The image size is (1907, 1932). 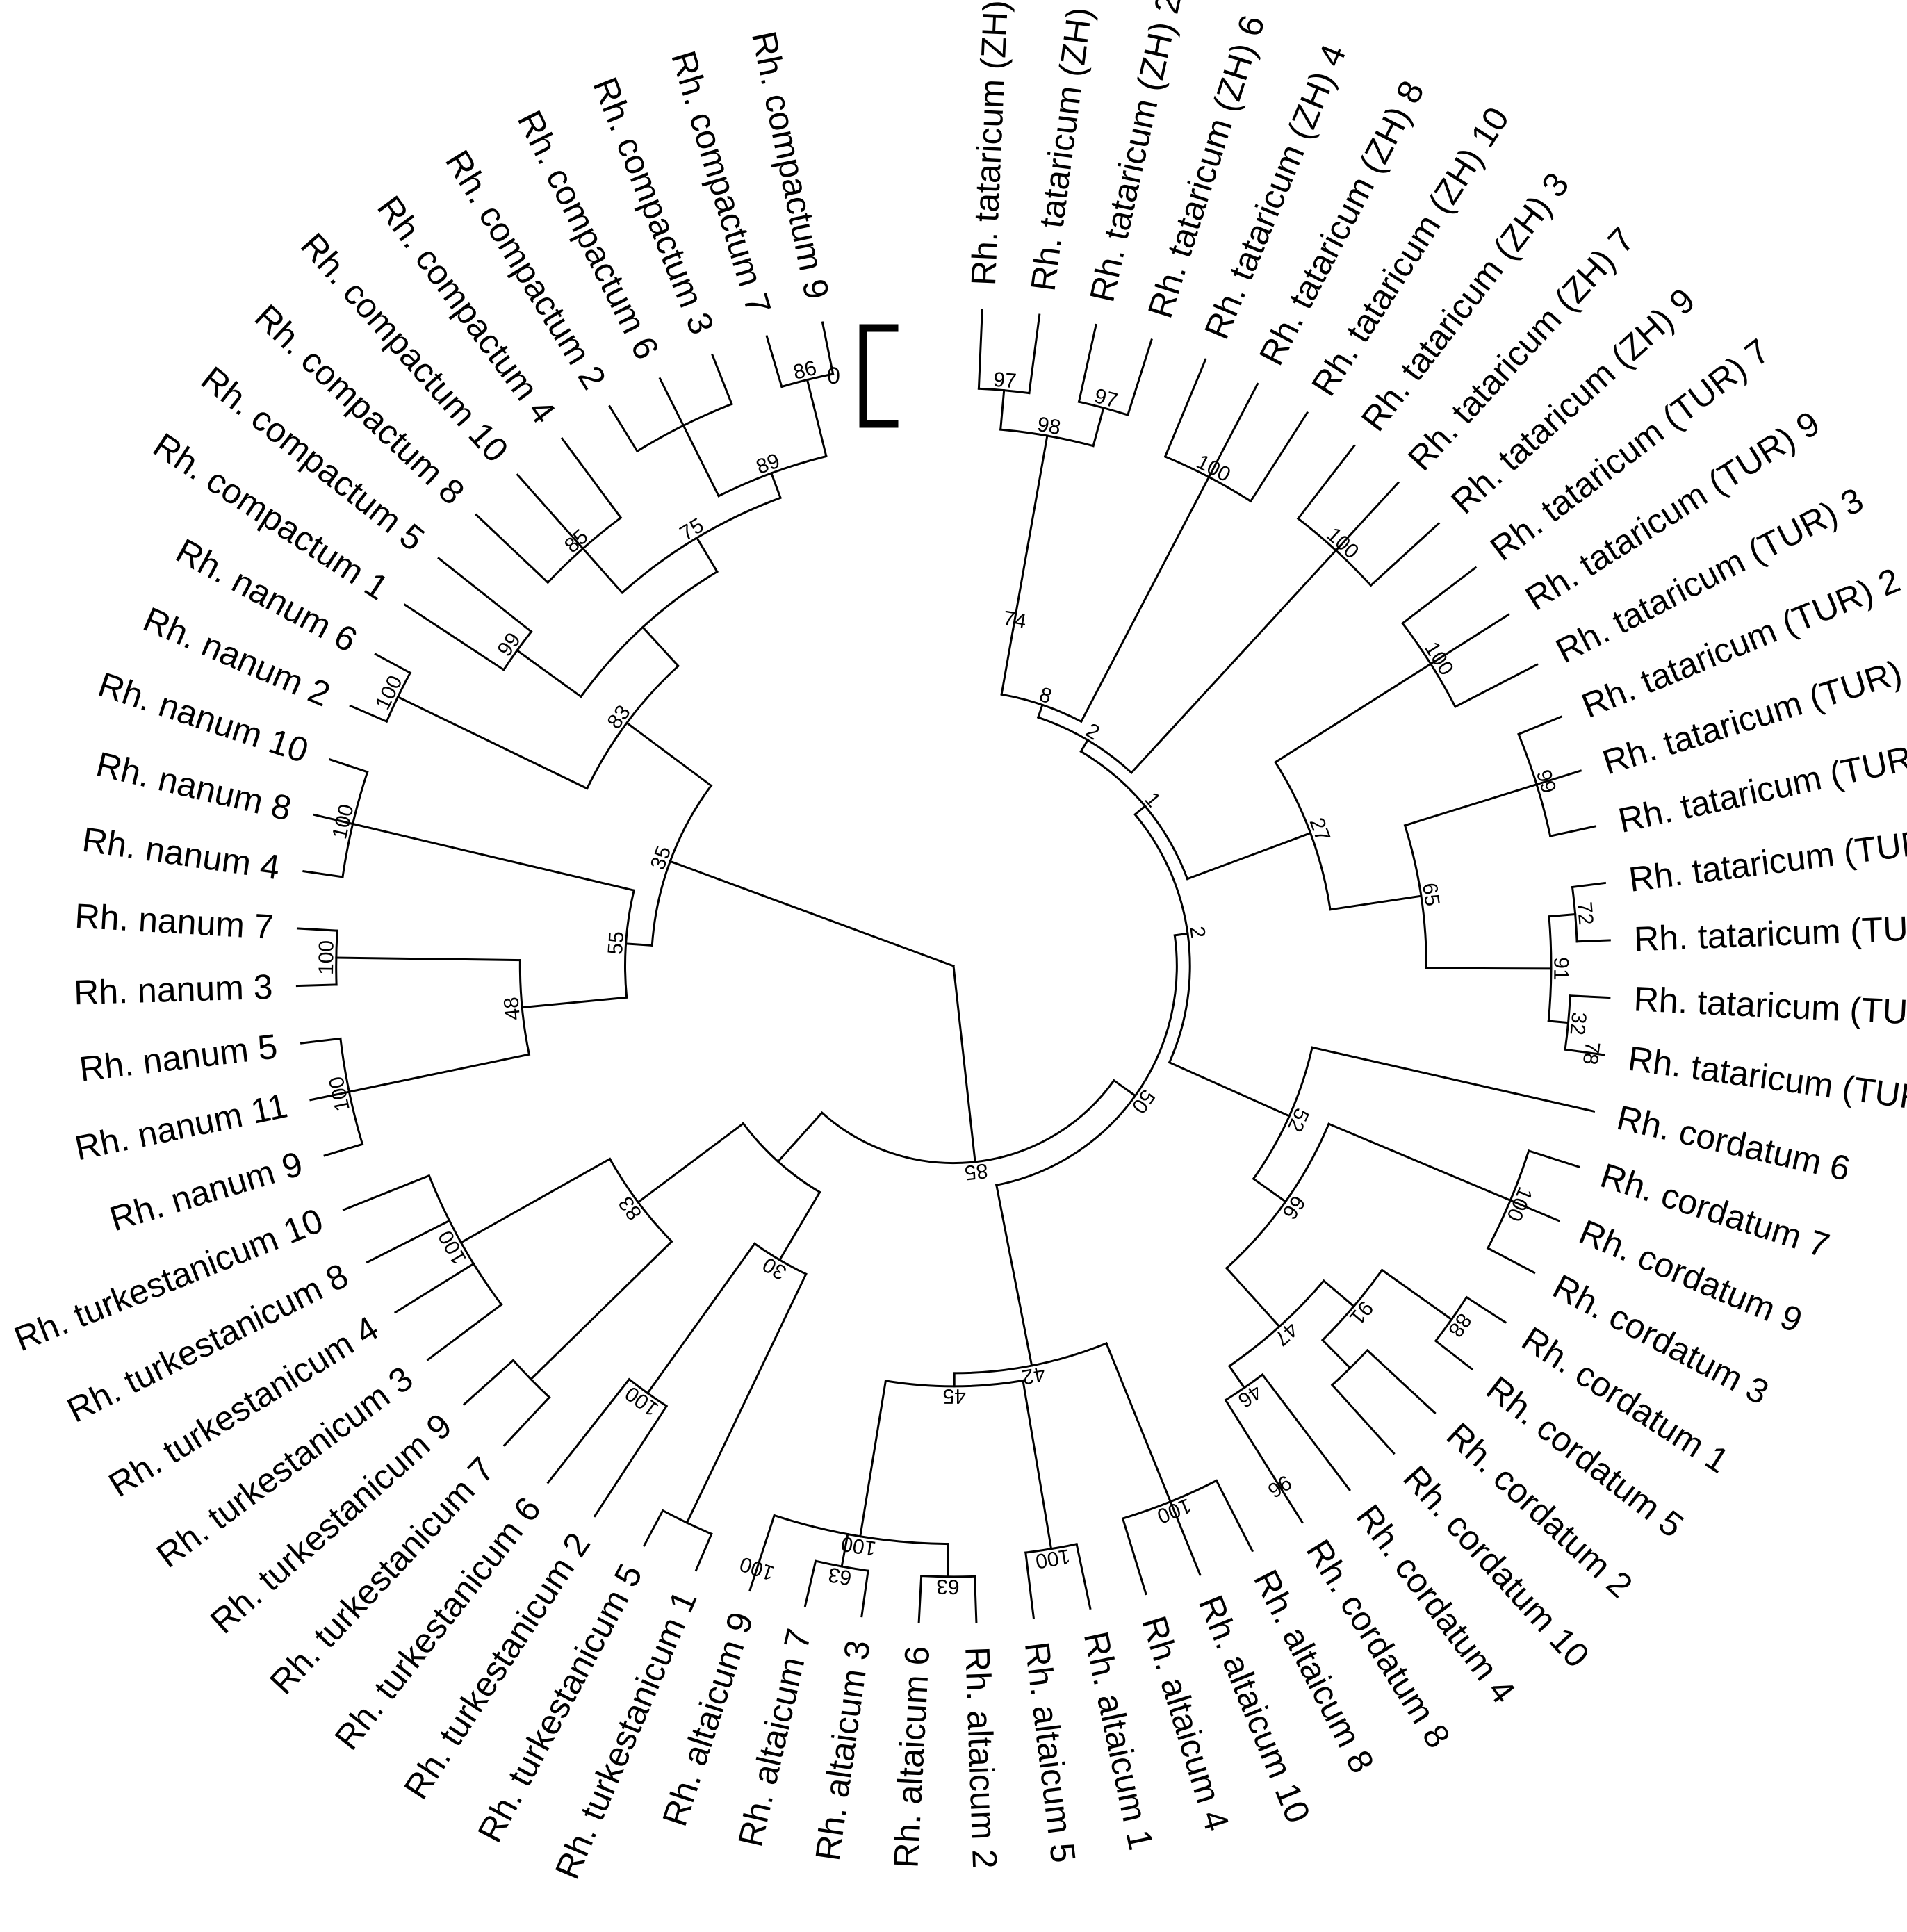 I want to click on bootstrap-value: 32, so click(x=1579, y=1023).